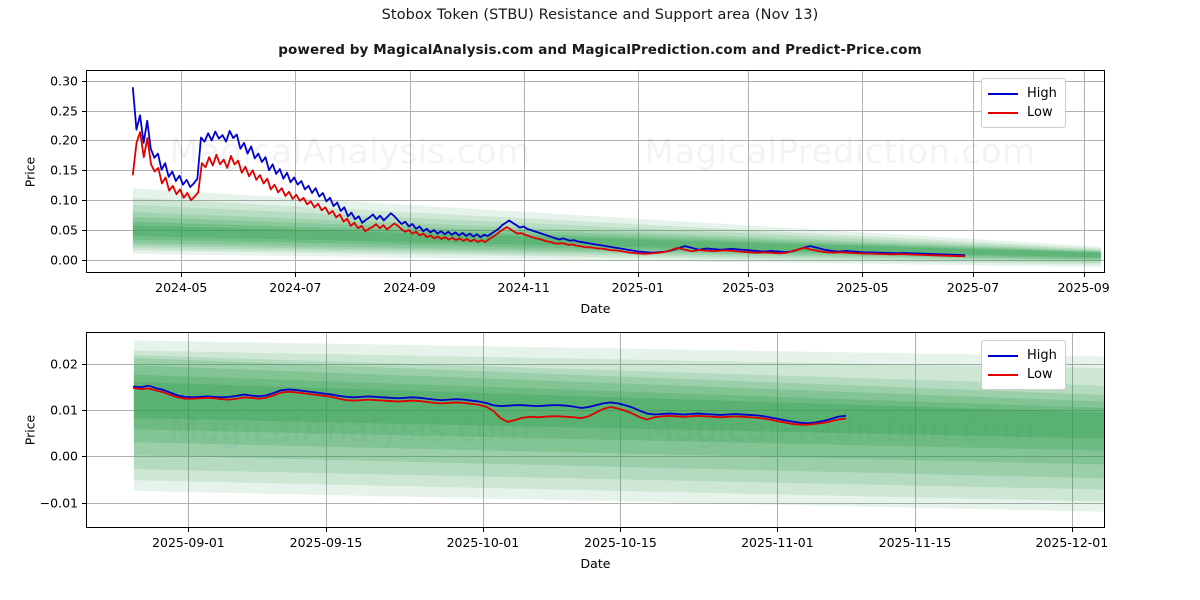  What do you see at coordinates (1042, 355) in the screenshot?
I see `lower-legend-label-0: High` at bounding box center [1042, 355].